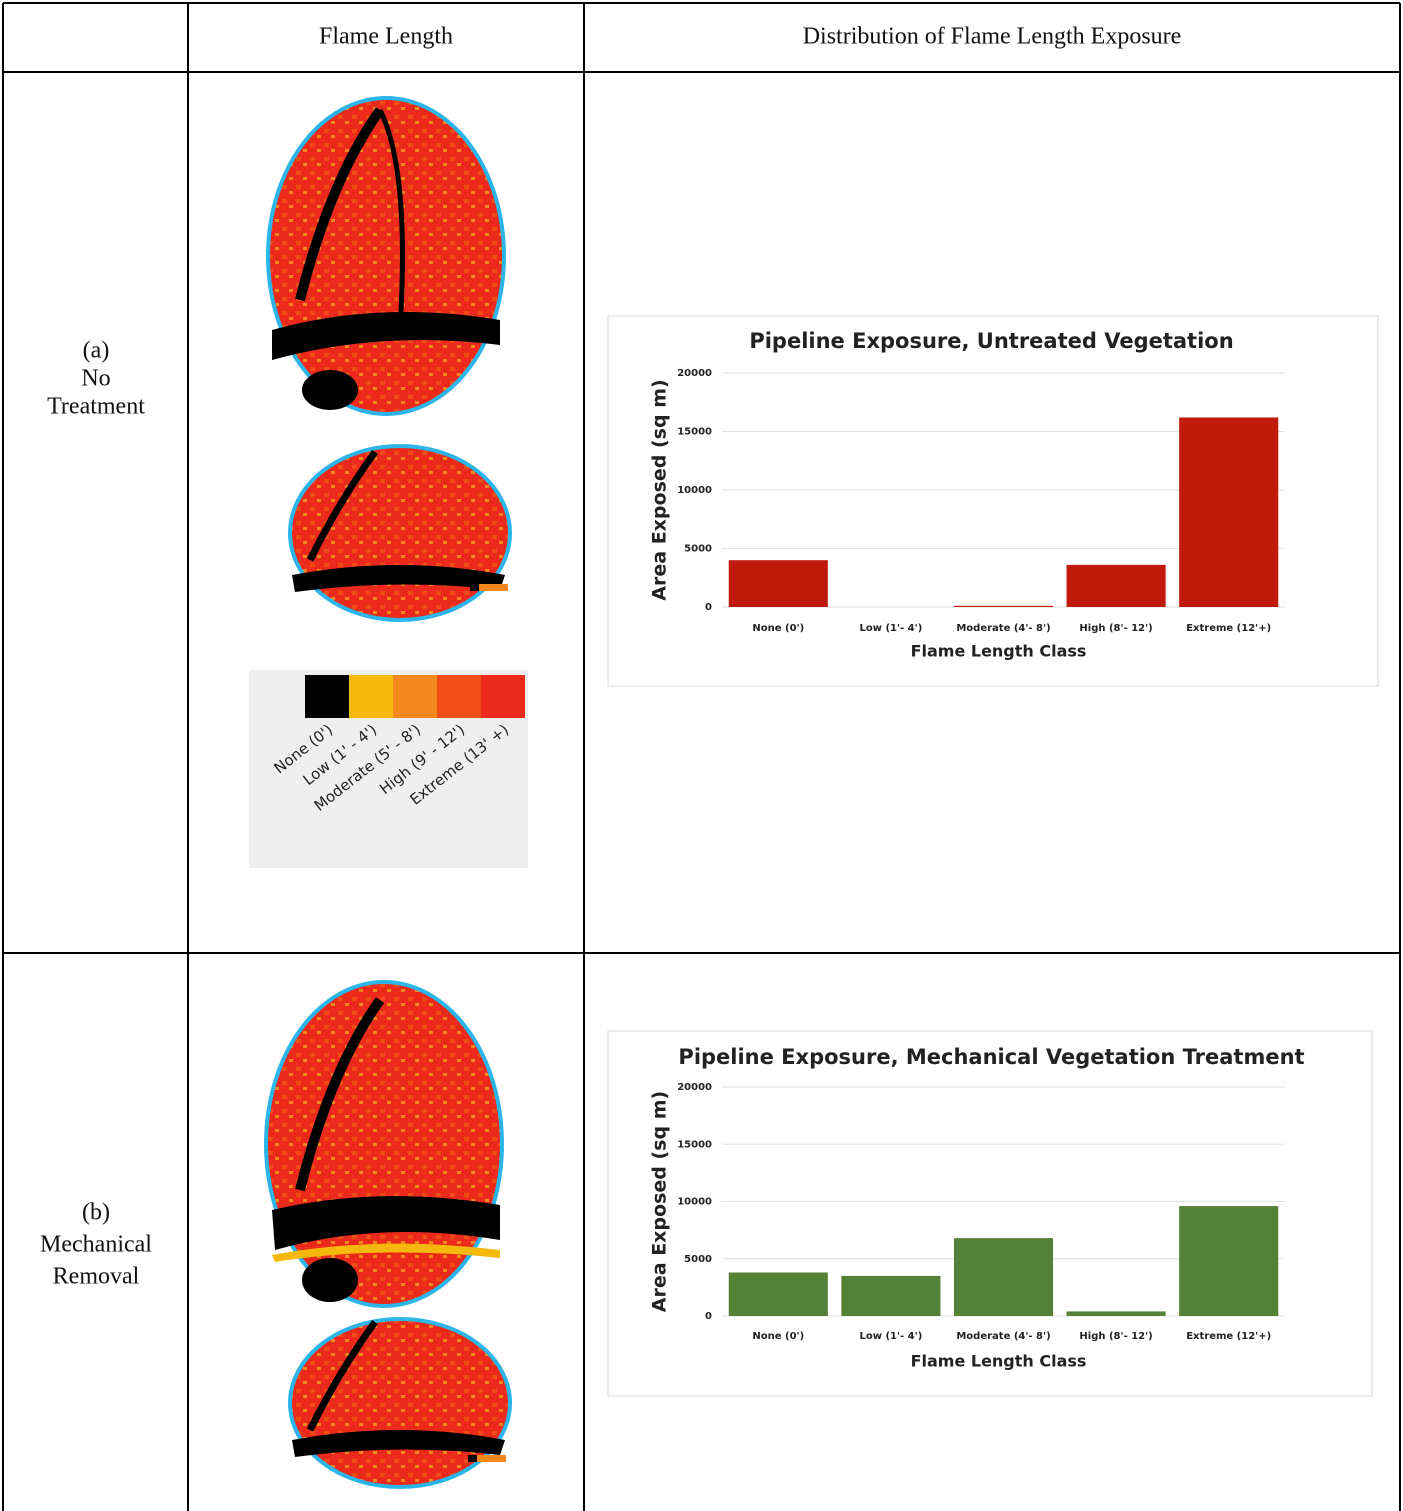  I want to click on row-label: No, so click(95, 379).